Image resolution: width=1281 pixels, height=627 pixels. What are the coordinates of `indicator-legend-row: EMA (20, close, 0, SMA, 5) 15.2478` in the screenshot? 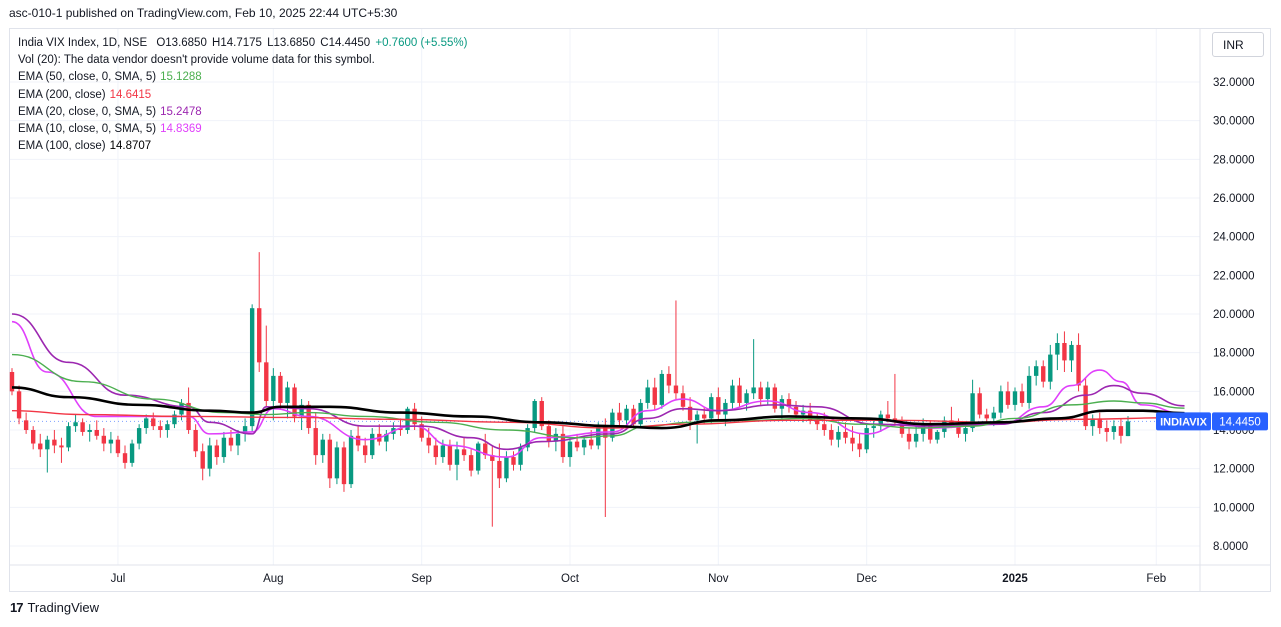 It's located at (243, 112).